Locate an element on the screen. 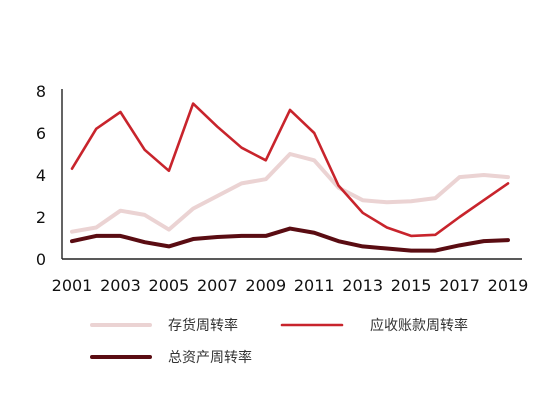 This screenshot has height=417, width=550. x-tick-label: 2019 is located at coordinates (508, 285).